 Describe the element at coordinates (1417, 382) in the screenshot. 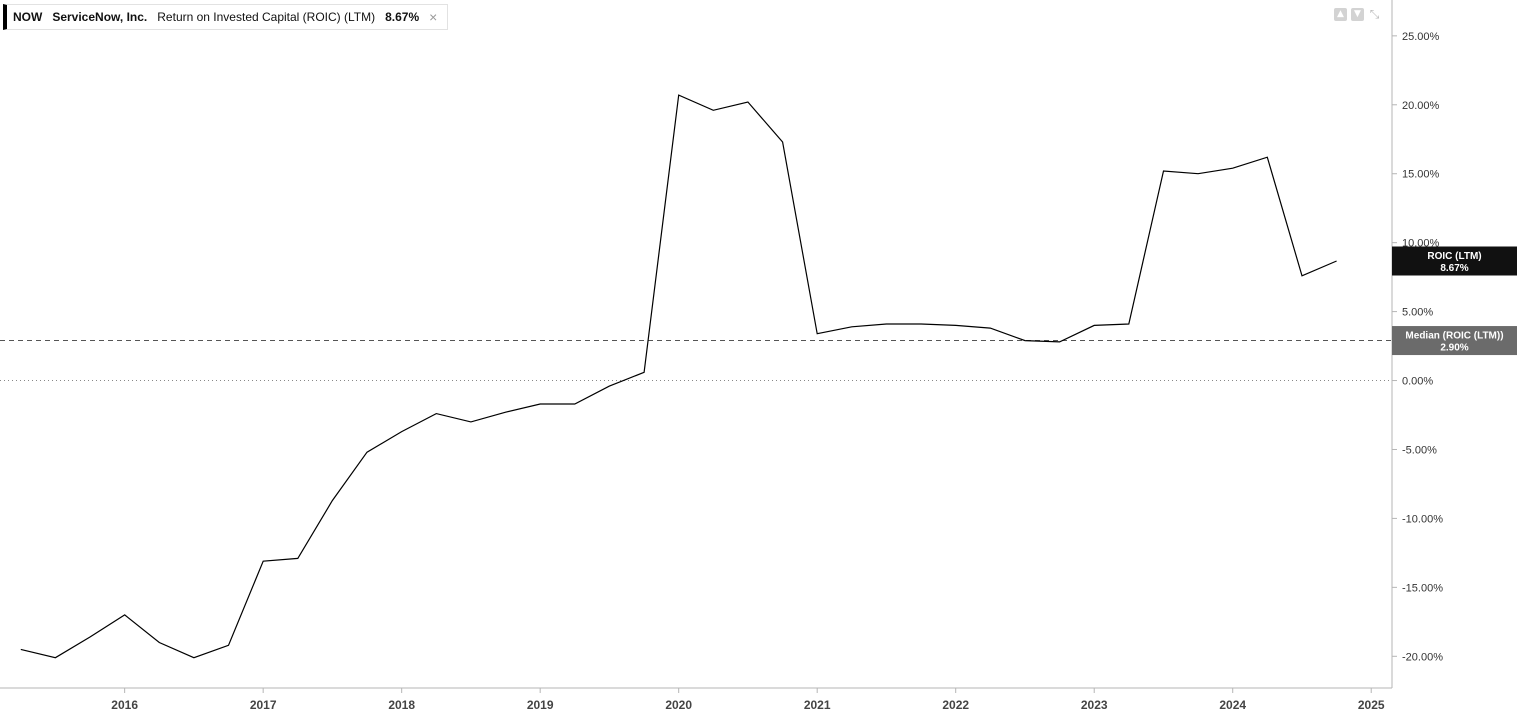

I see `y-tick-label: 0.00%` at that location.